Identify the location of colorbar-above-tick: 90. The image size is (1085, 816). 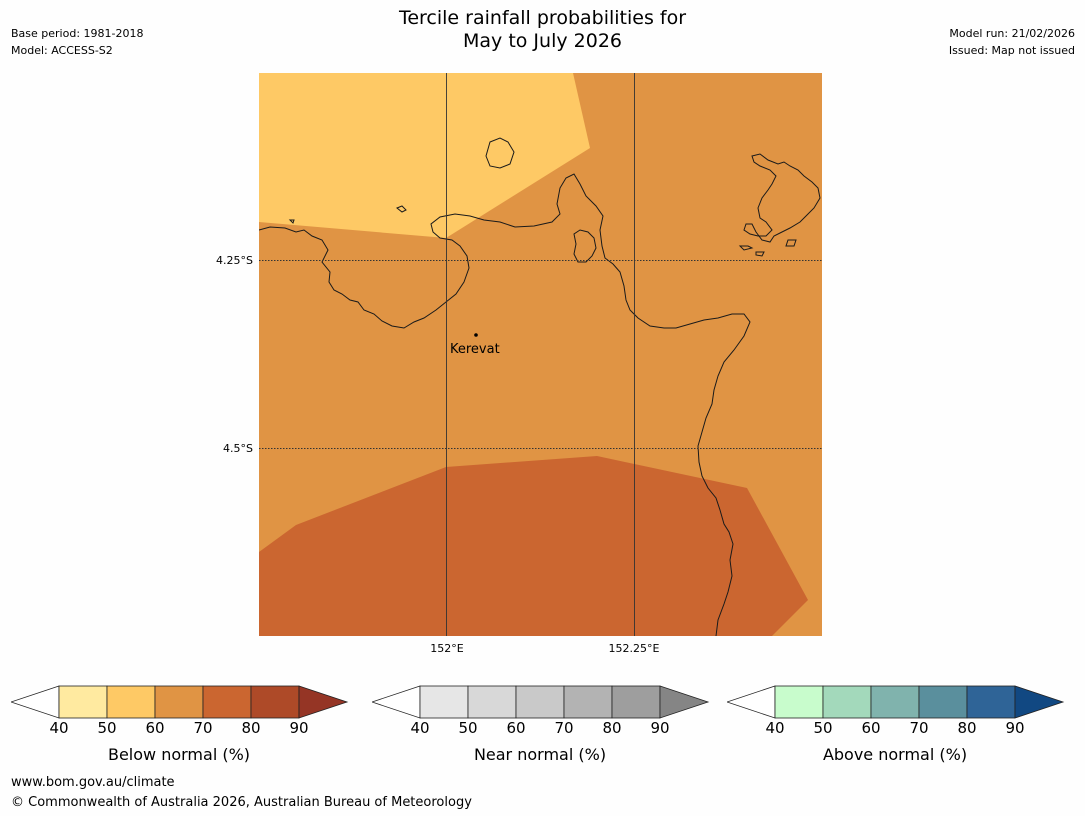
(1015, 728).